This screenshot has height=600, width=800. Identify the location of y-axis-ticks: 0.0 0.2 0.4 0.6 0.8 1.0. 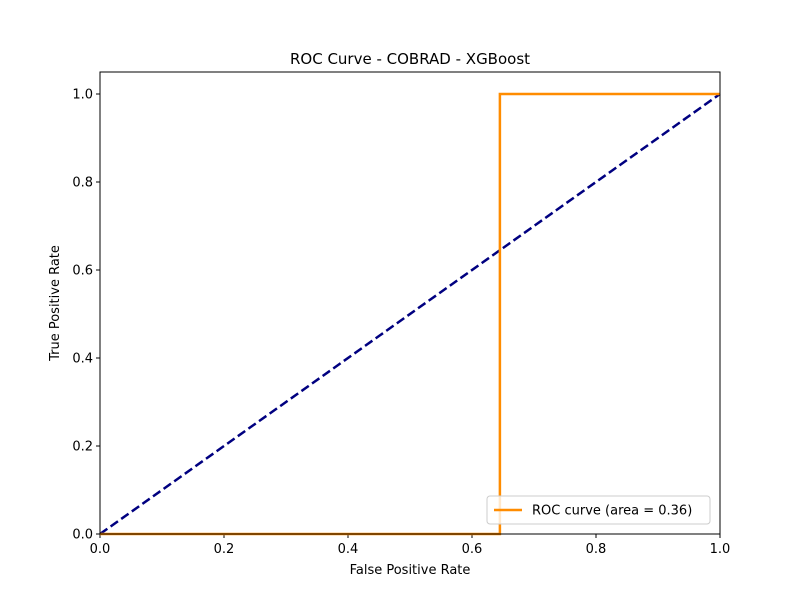
(86, 315).